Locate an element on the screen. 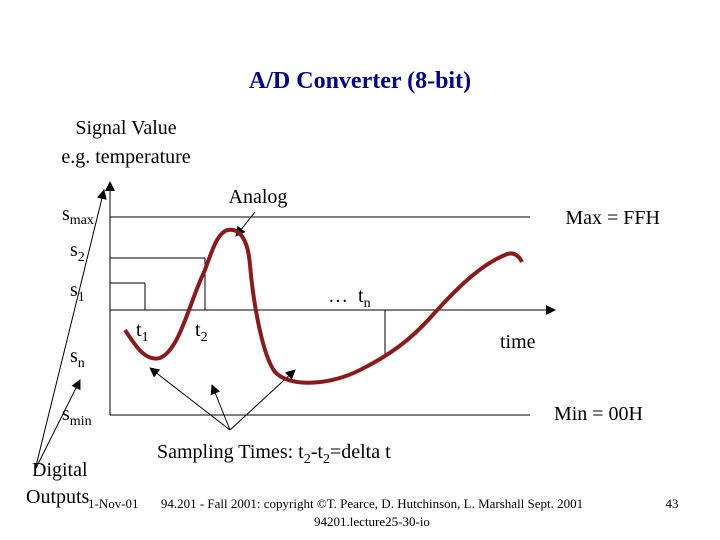 Image resolution: width=720 pixels, height=540 pixels. level-label: sn is located at coordinates (77, 358).